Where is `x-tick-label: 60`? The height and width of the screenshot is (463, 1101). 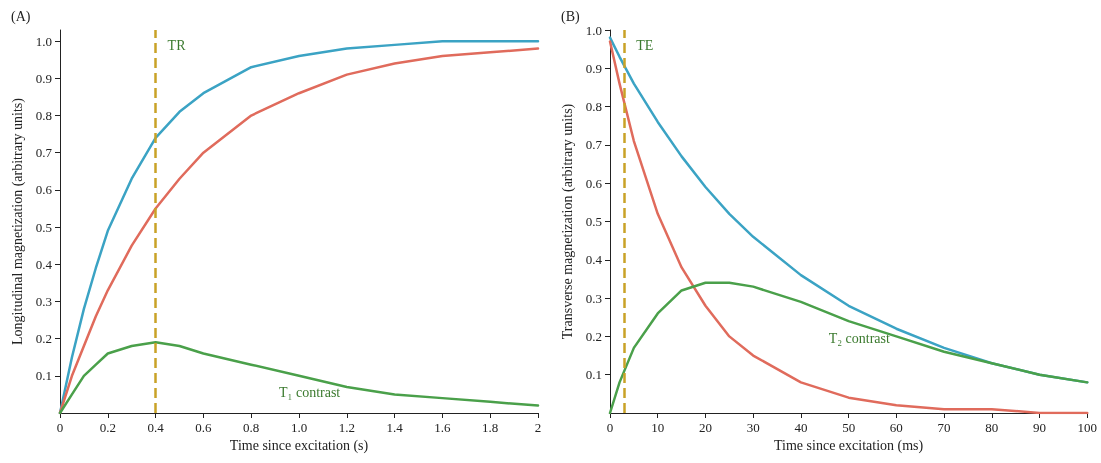
x-tick-label: 60 is located at coordinates (896, 427).